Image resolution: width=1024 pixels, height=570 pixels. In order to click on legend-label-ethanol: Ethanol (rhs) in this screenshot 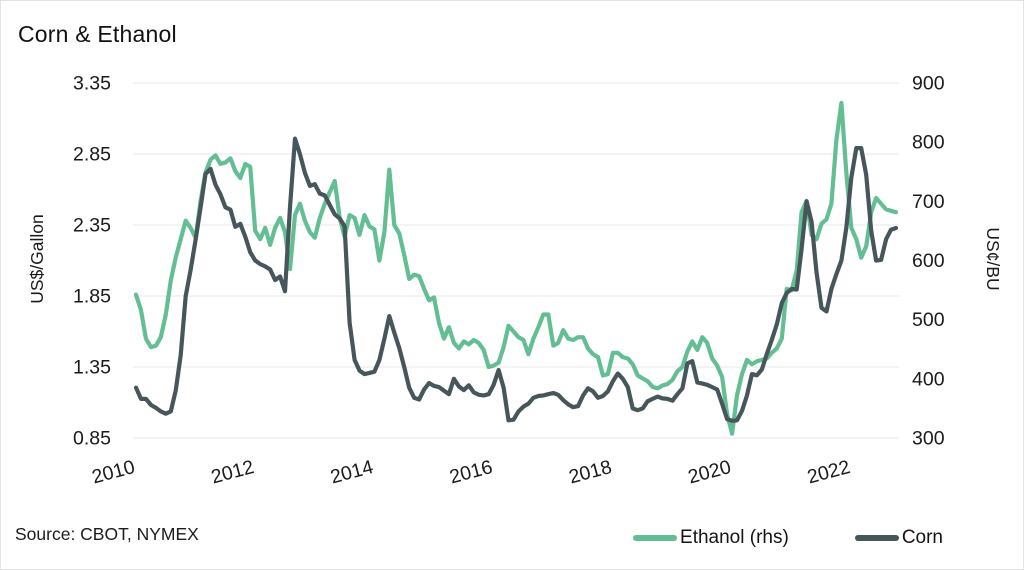, I will do `click(734, 537)`.